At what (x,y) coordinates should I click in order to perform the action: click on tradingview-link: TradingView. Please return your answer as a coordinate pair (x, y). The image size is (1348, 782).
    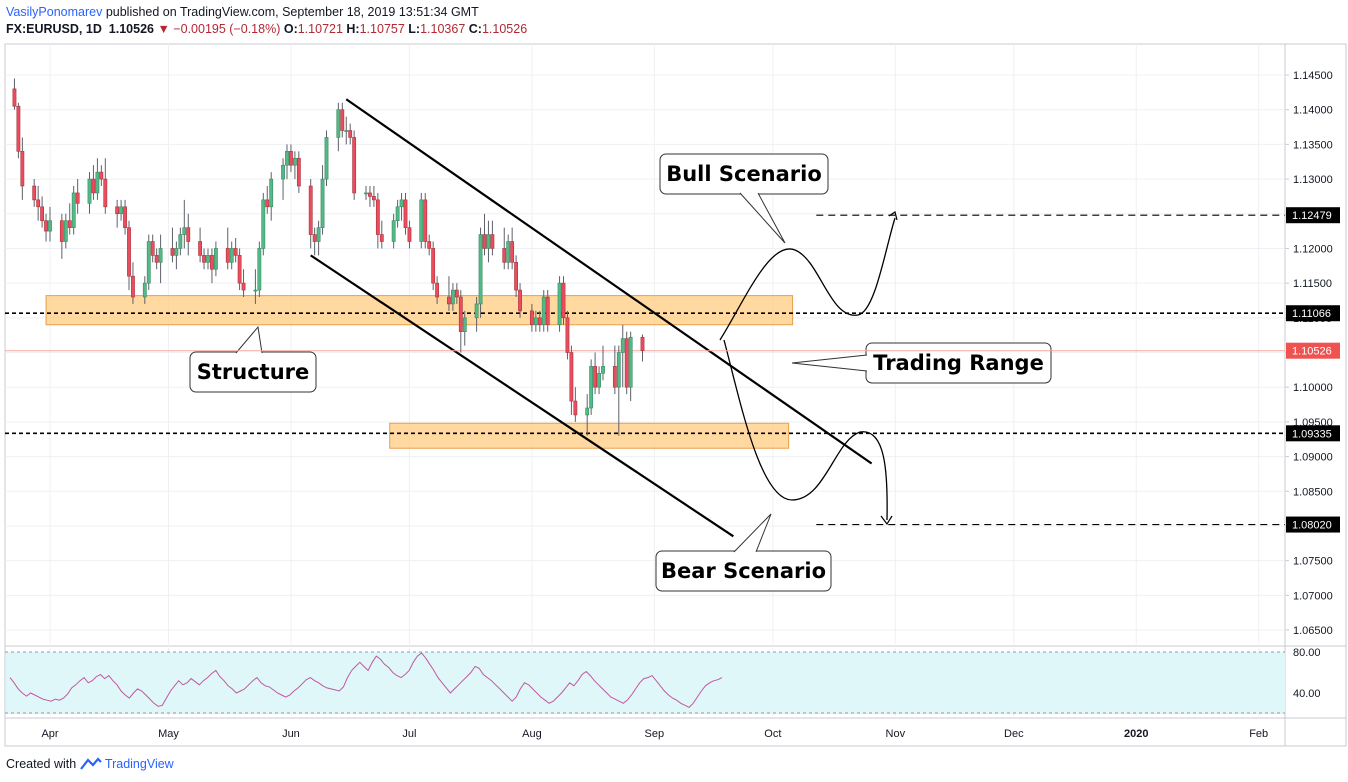
    Looking at the image, I should click on (139, 764).